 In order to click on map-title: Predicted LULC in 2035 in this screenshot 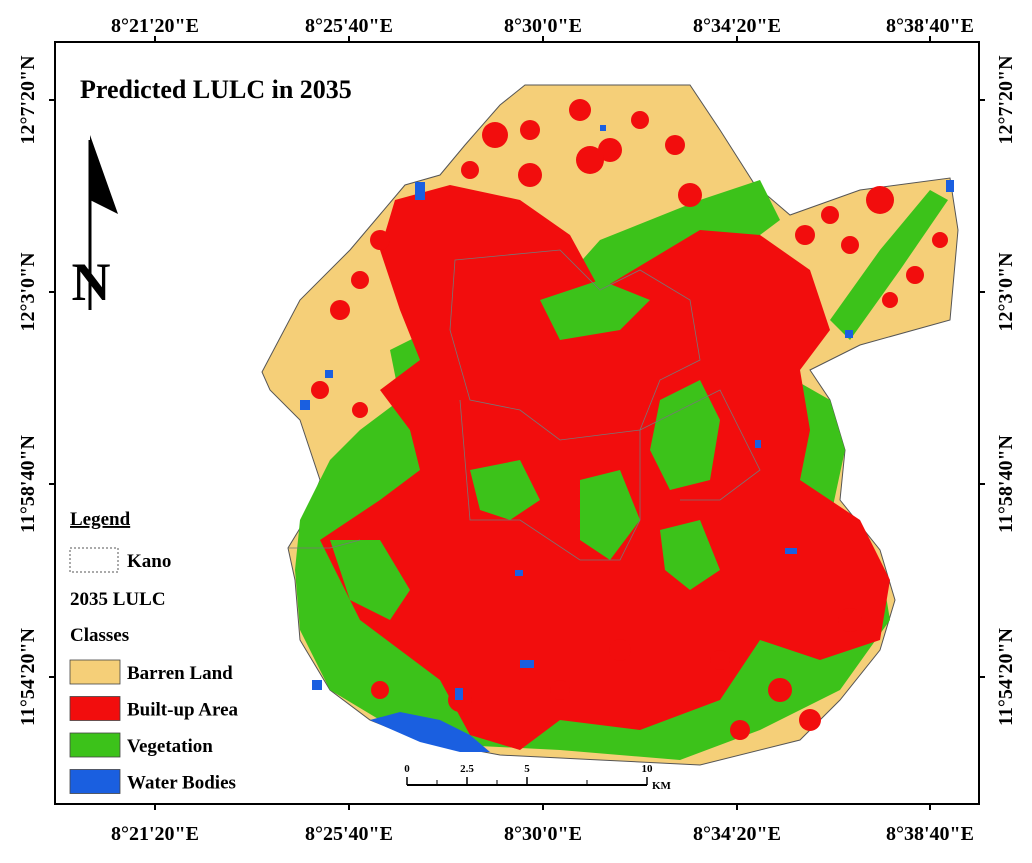, I will do `click(216, 89)`.